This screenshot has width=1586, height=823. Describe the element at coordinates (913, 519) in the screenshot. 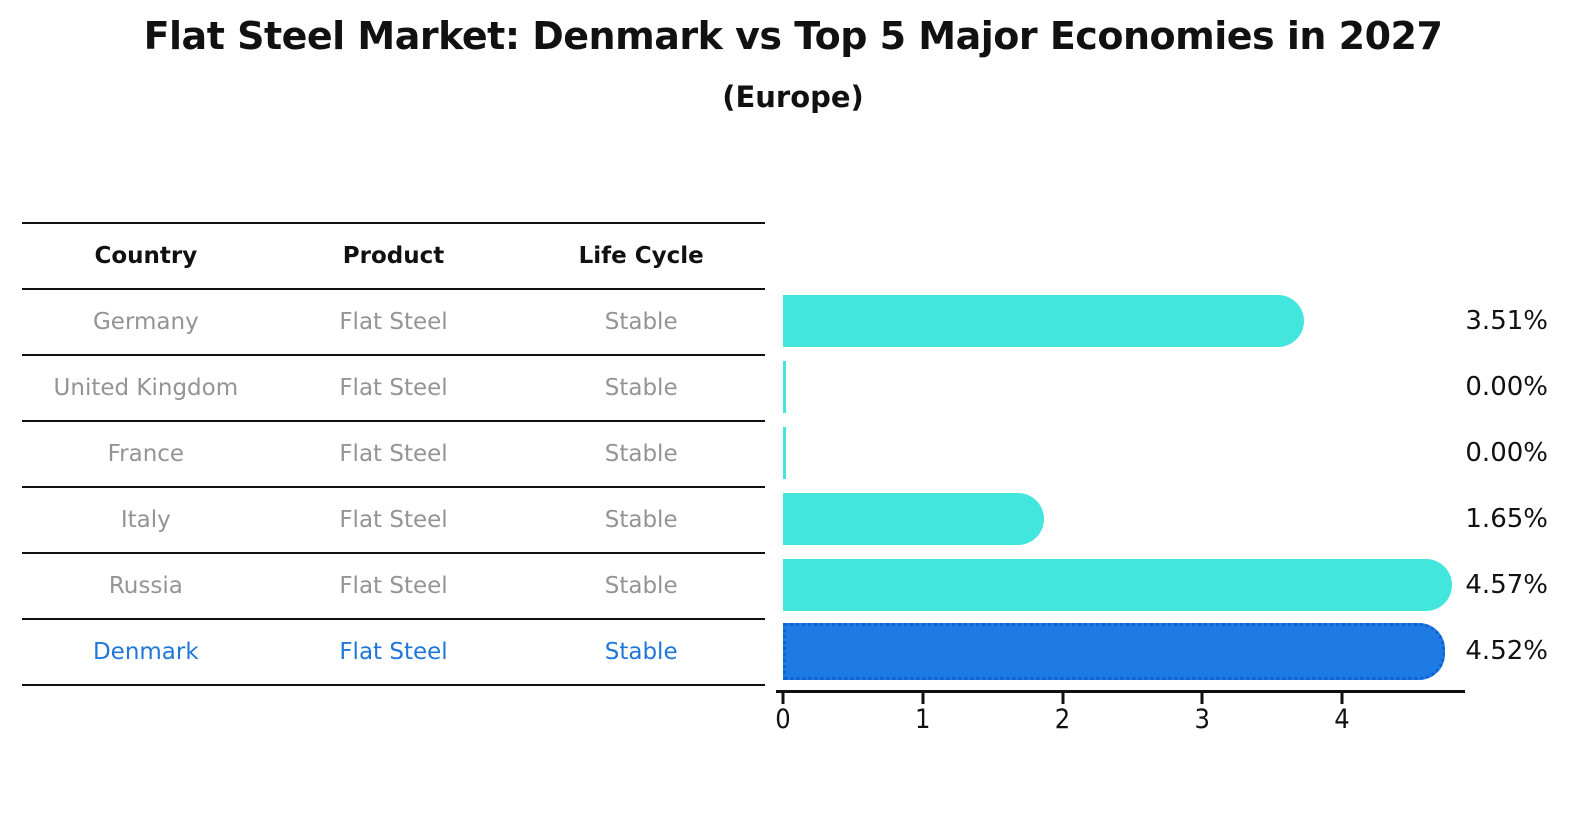

I see `bar-italy` at that location.